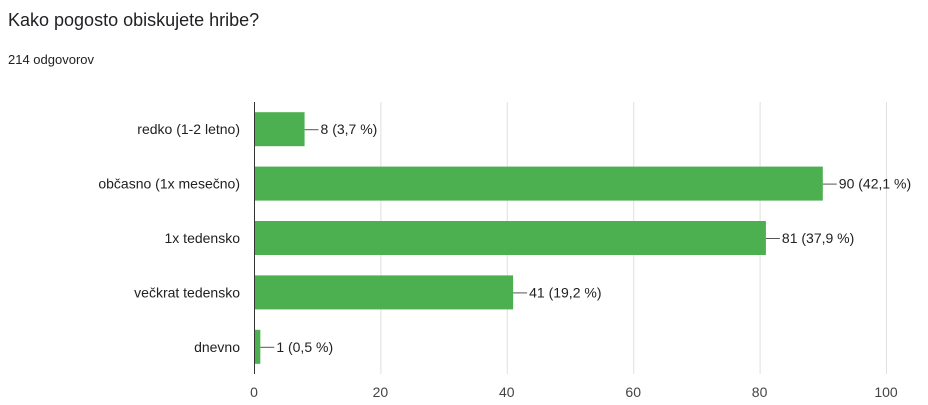 The height and width of the screenshot is (405, 928). I want to click on data-label-3: 41 (19,2 %), so click(565, 292).